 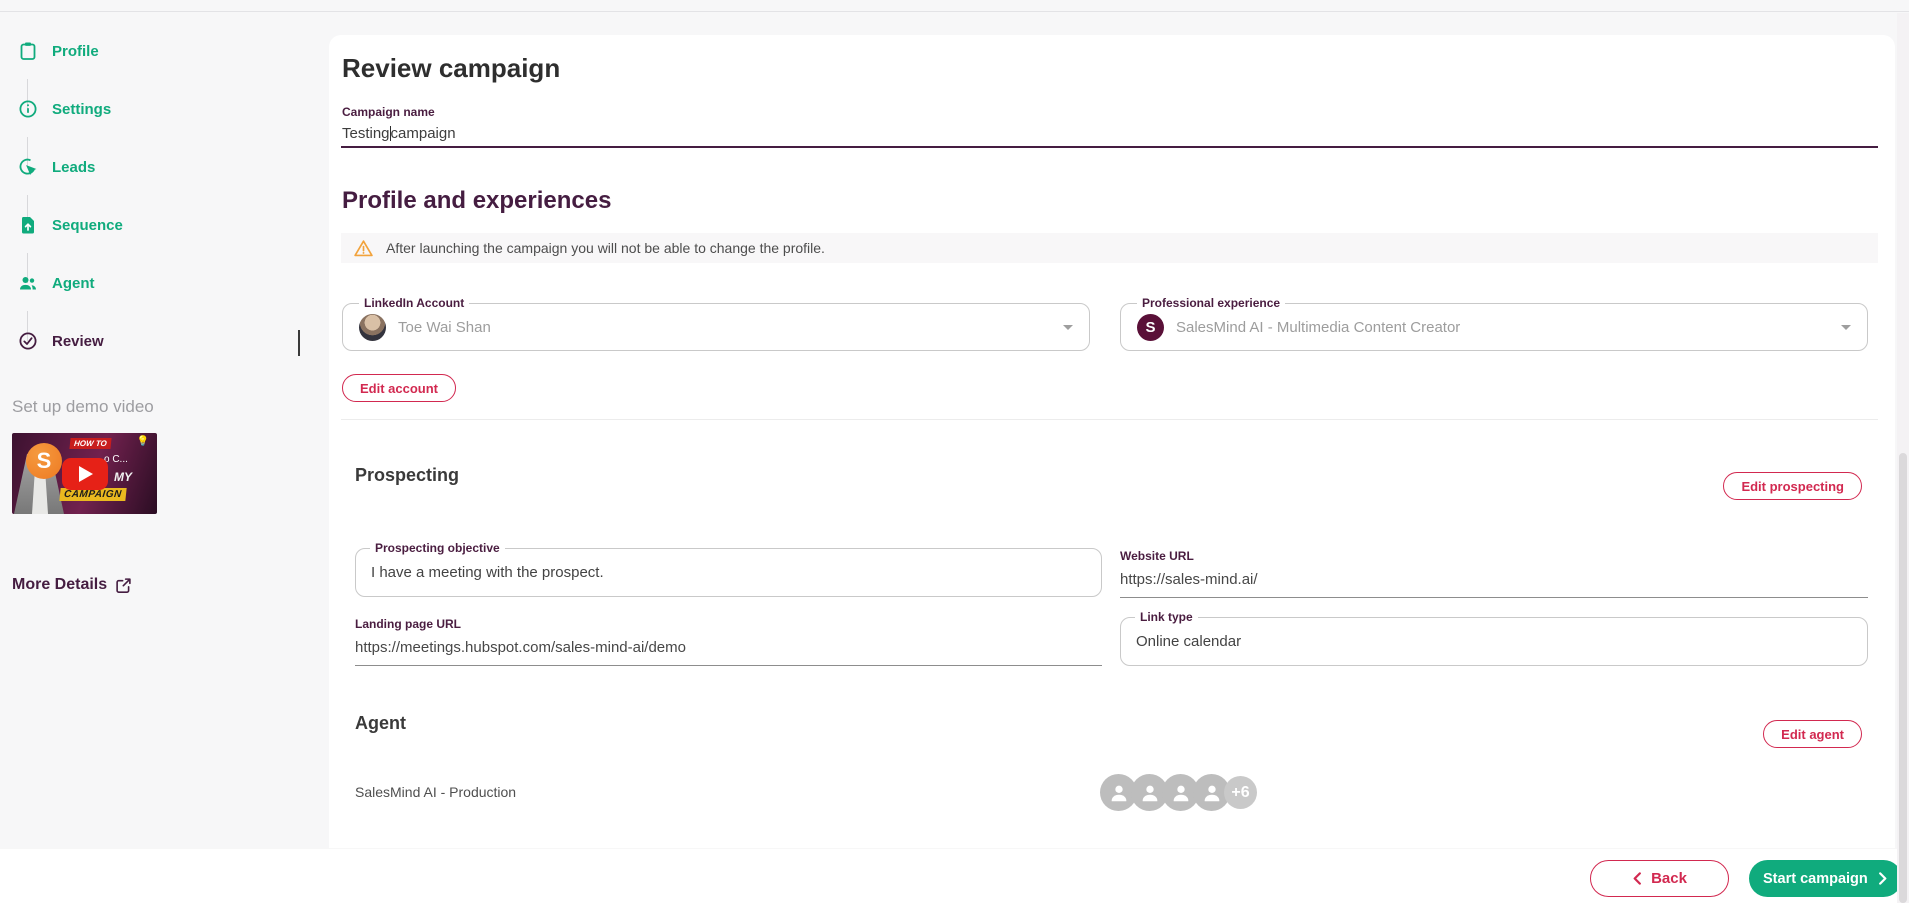 I want to click on text-cursor, so click(x=390, y=133).